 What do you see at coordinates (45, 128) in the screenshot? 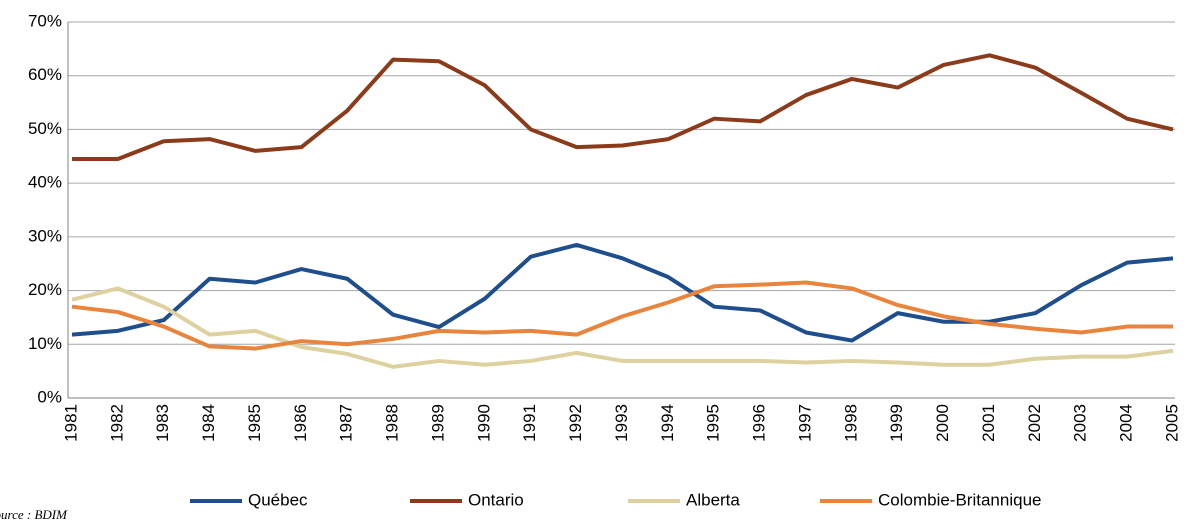
I see `y-tick-label: 50%` at bounding box center [45, 128].